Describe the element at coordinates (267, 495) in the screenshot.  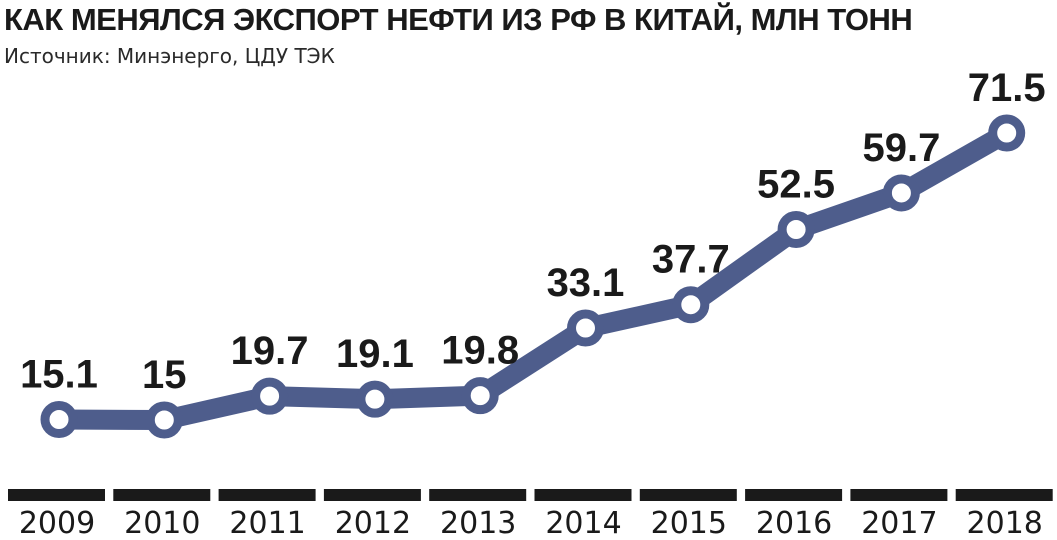
I see `axis-segment-2011` at that location.